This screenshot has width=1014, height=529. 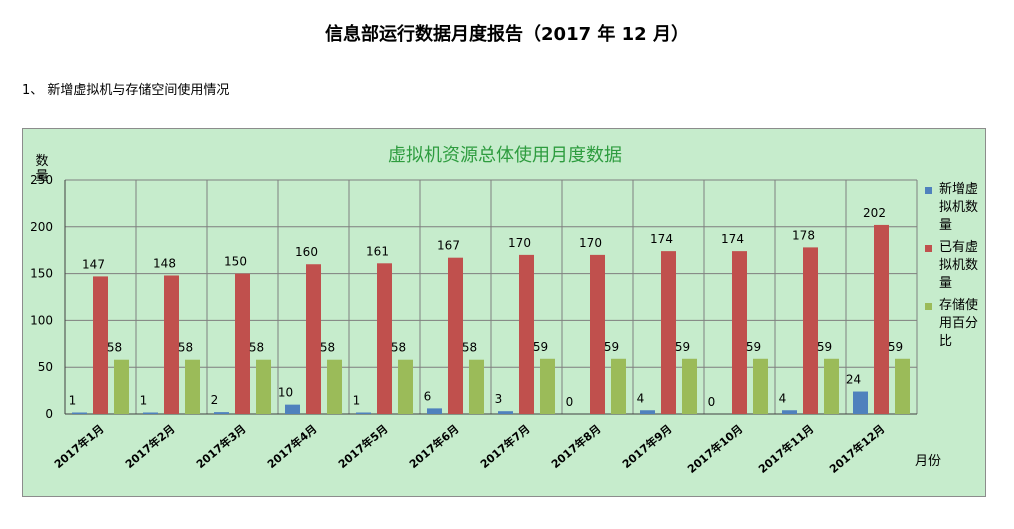 I want to click on y-tick-label: 0, so click(x=49, y=414).